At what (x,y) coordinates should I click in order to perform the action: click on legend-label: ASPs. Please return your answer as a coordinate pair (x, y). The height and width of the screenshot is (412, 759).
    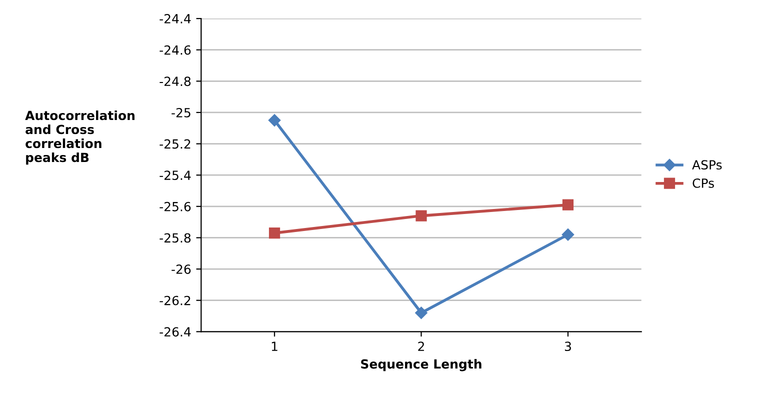
    Looking at the image, I should click on (707, 165).